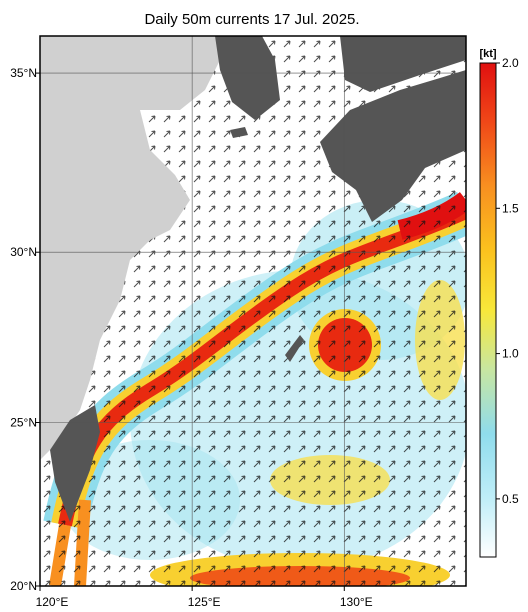 The image size is (528, 612). Describe the element at coordinates (510, 208) in the screenshot. I see `colorbar-tick-label: 1.5` at that location.